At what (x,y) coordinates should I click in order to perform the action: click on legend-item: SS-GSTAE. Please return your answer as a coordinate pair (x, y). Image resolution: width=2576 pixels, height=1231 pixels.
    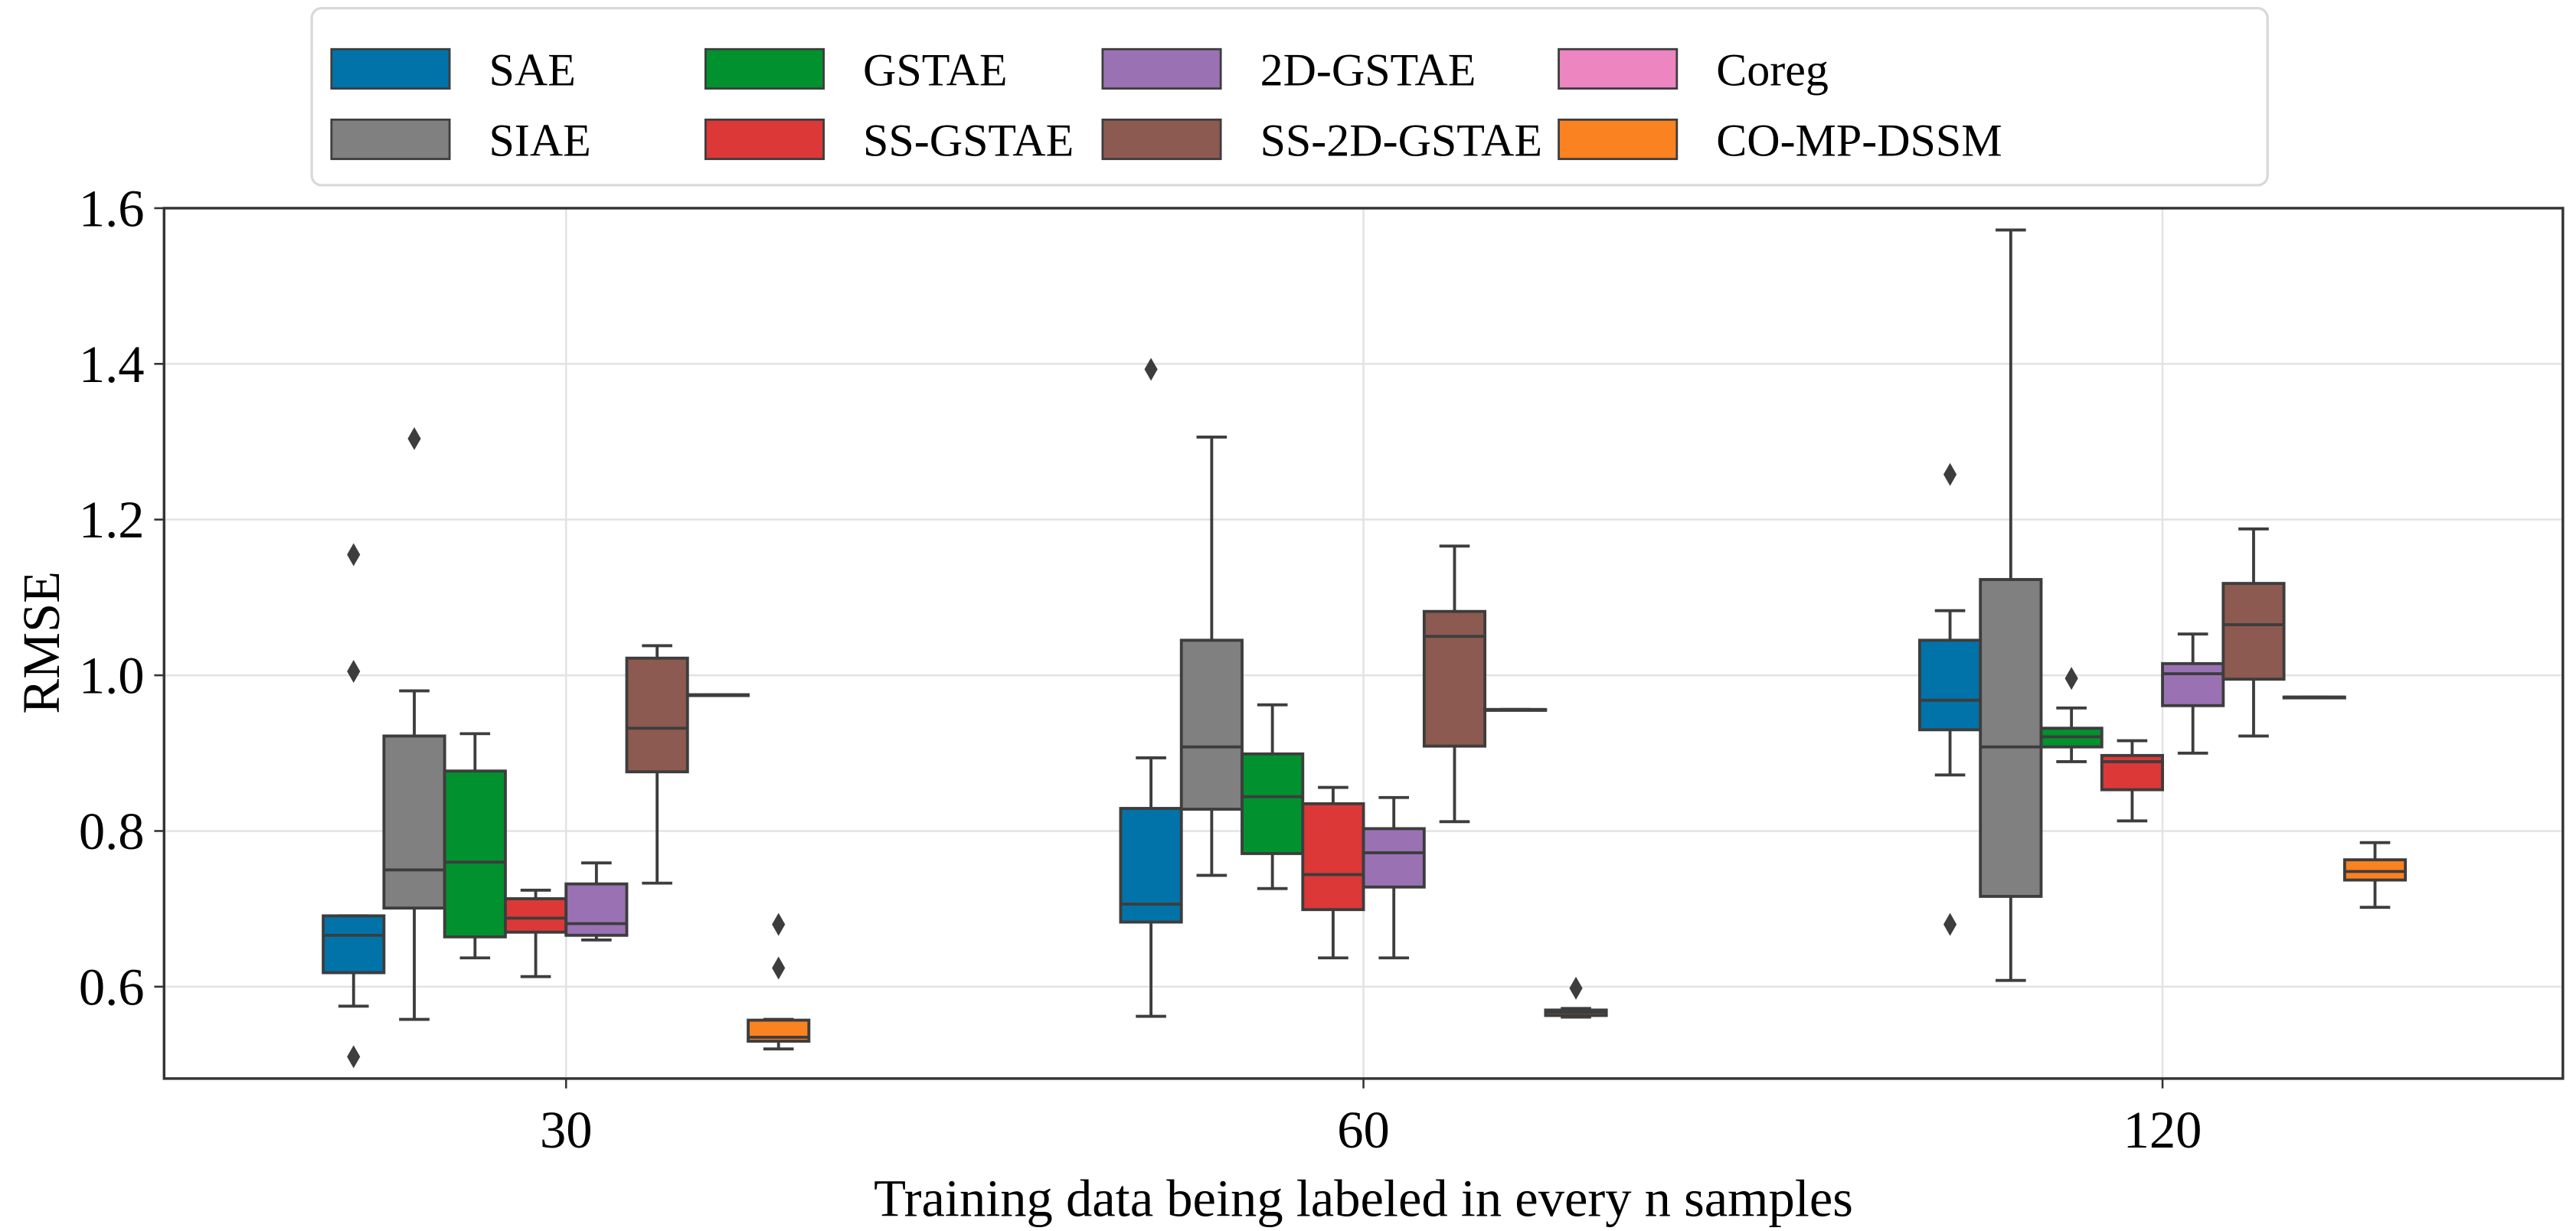
    Looking at the image, I should click on (889, 140).